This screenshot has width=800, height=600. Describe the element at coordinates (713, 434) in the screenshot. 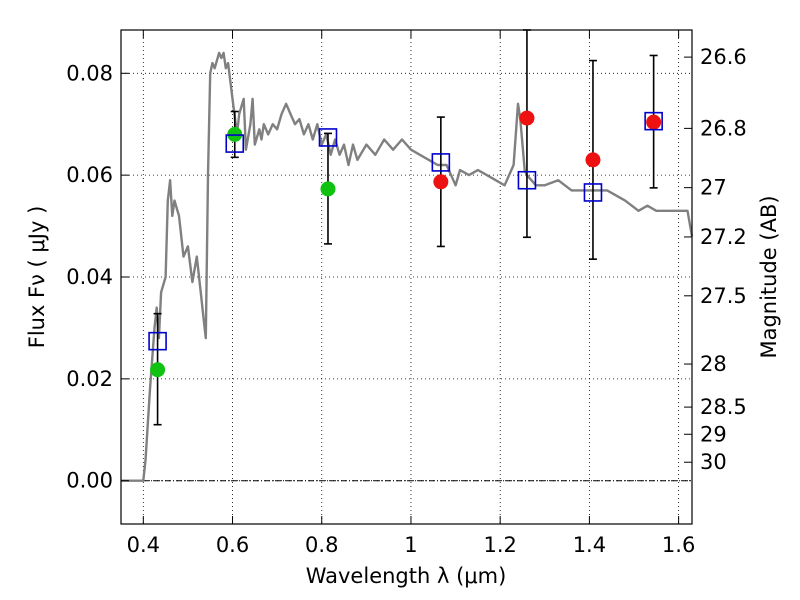

I see `mag-tick-label-7: 29` at that location.